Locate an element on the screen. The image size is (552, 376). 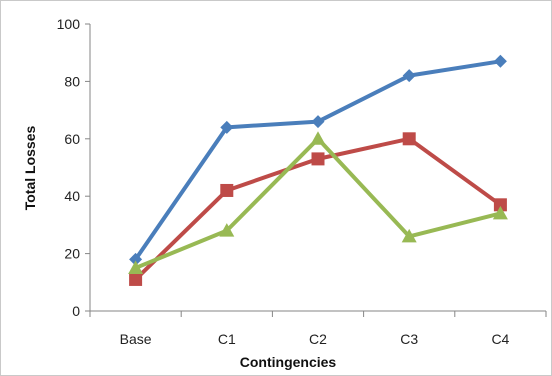
x-tick-label: C2 is located at coordinates (318, 339).